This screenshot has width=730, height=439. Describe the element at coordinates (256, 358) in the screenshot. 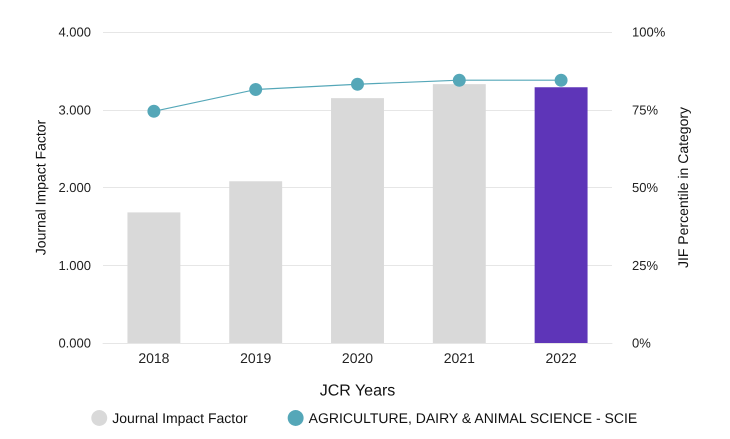

I see `x-tick-label: 2019` at that location.